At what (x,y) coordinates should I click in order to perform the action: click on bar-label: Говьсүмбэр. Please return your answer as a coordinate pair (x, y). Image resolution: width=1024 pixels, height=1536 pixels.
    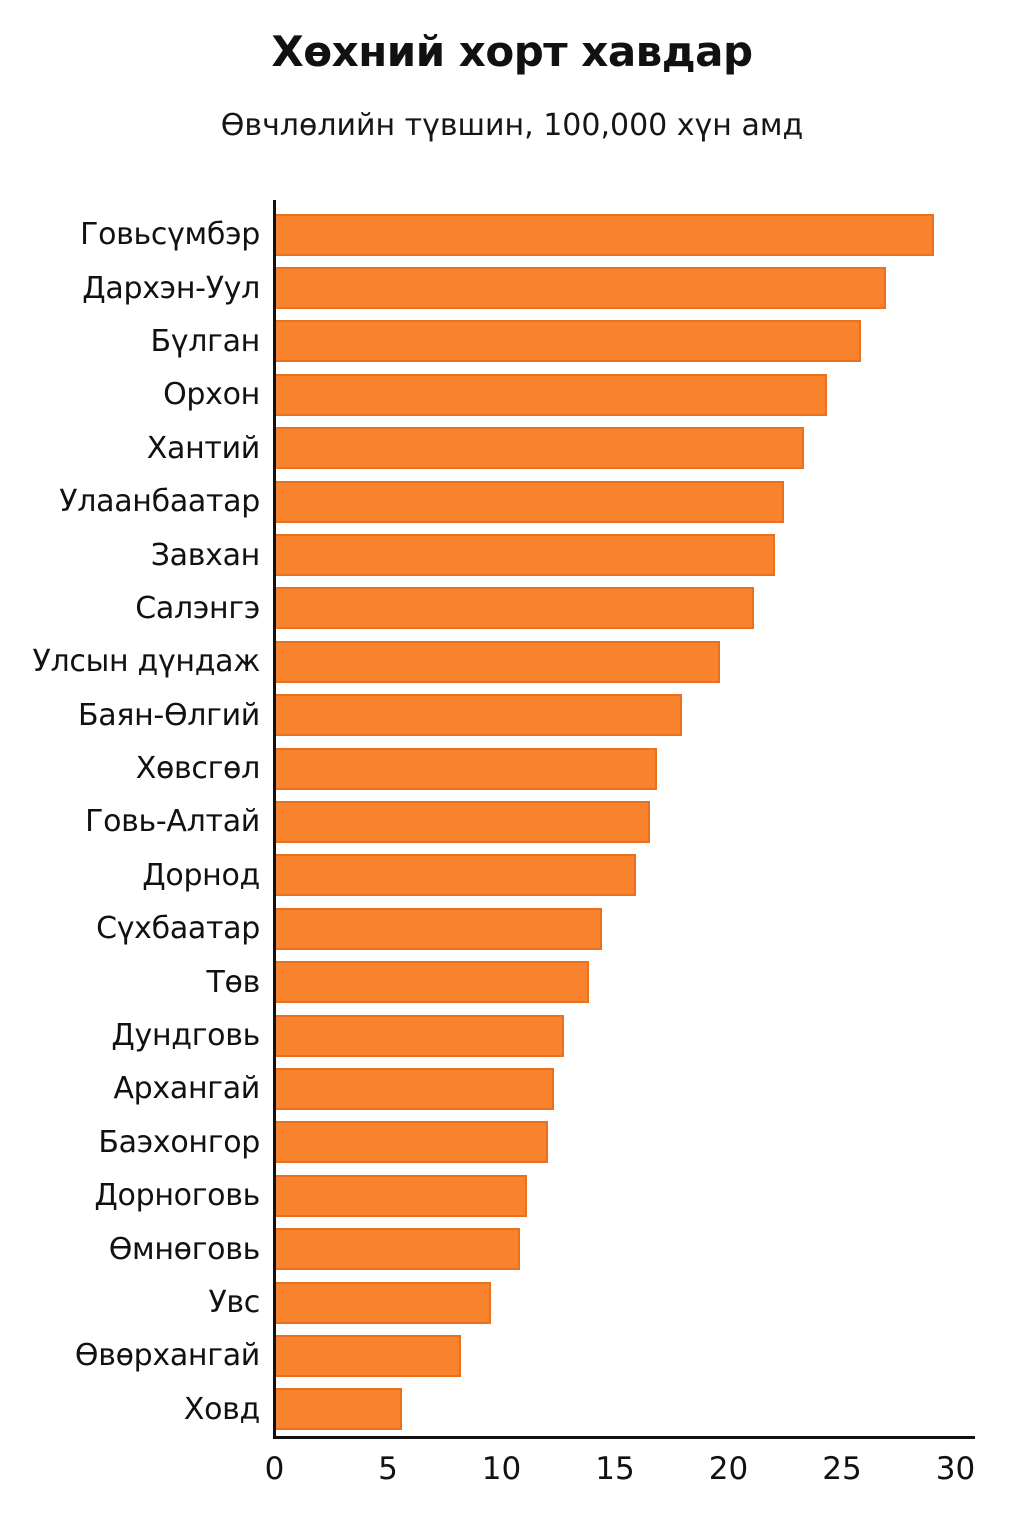
    Looking at the image, I should click on (170, 235).